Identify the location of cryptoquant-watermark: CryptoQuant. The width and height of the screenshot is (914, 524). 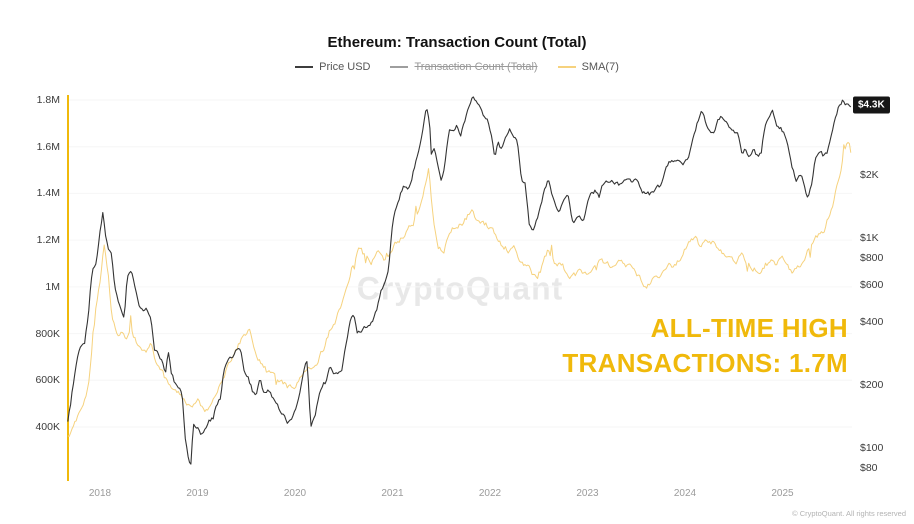
(460, 288).